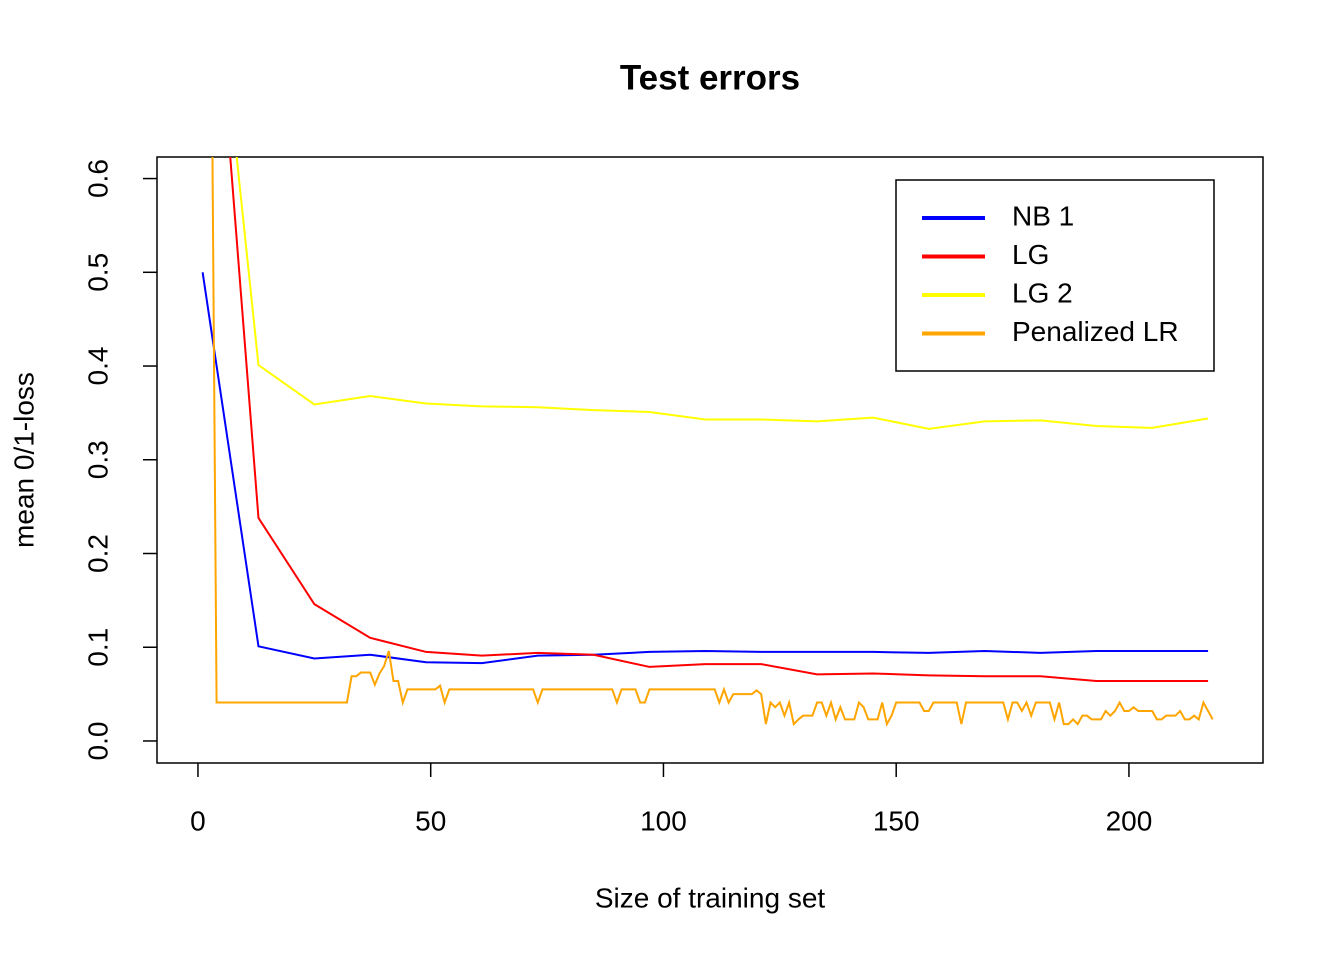  Describe the element at coordinates (97, 741) in the screenshot. I see `y-tick-label: 0.0` at that location.